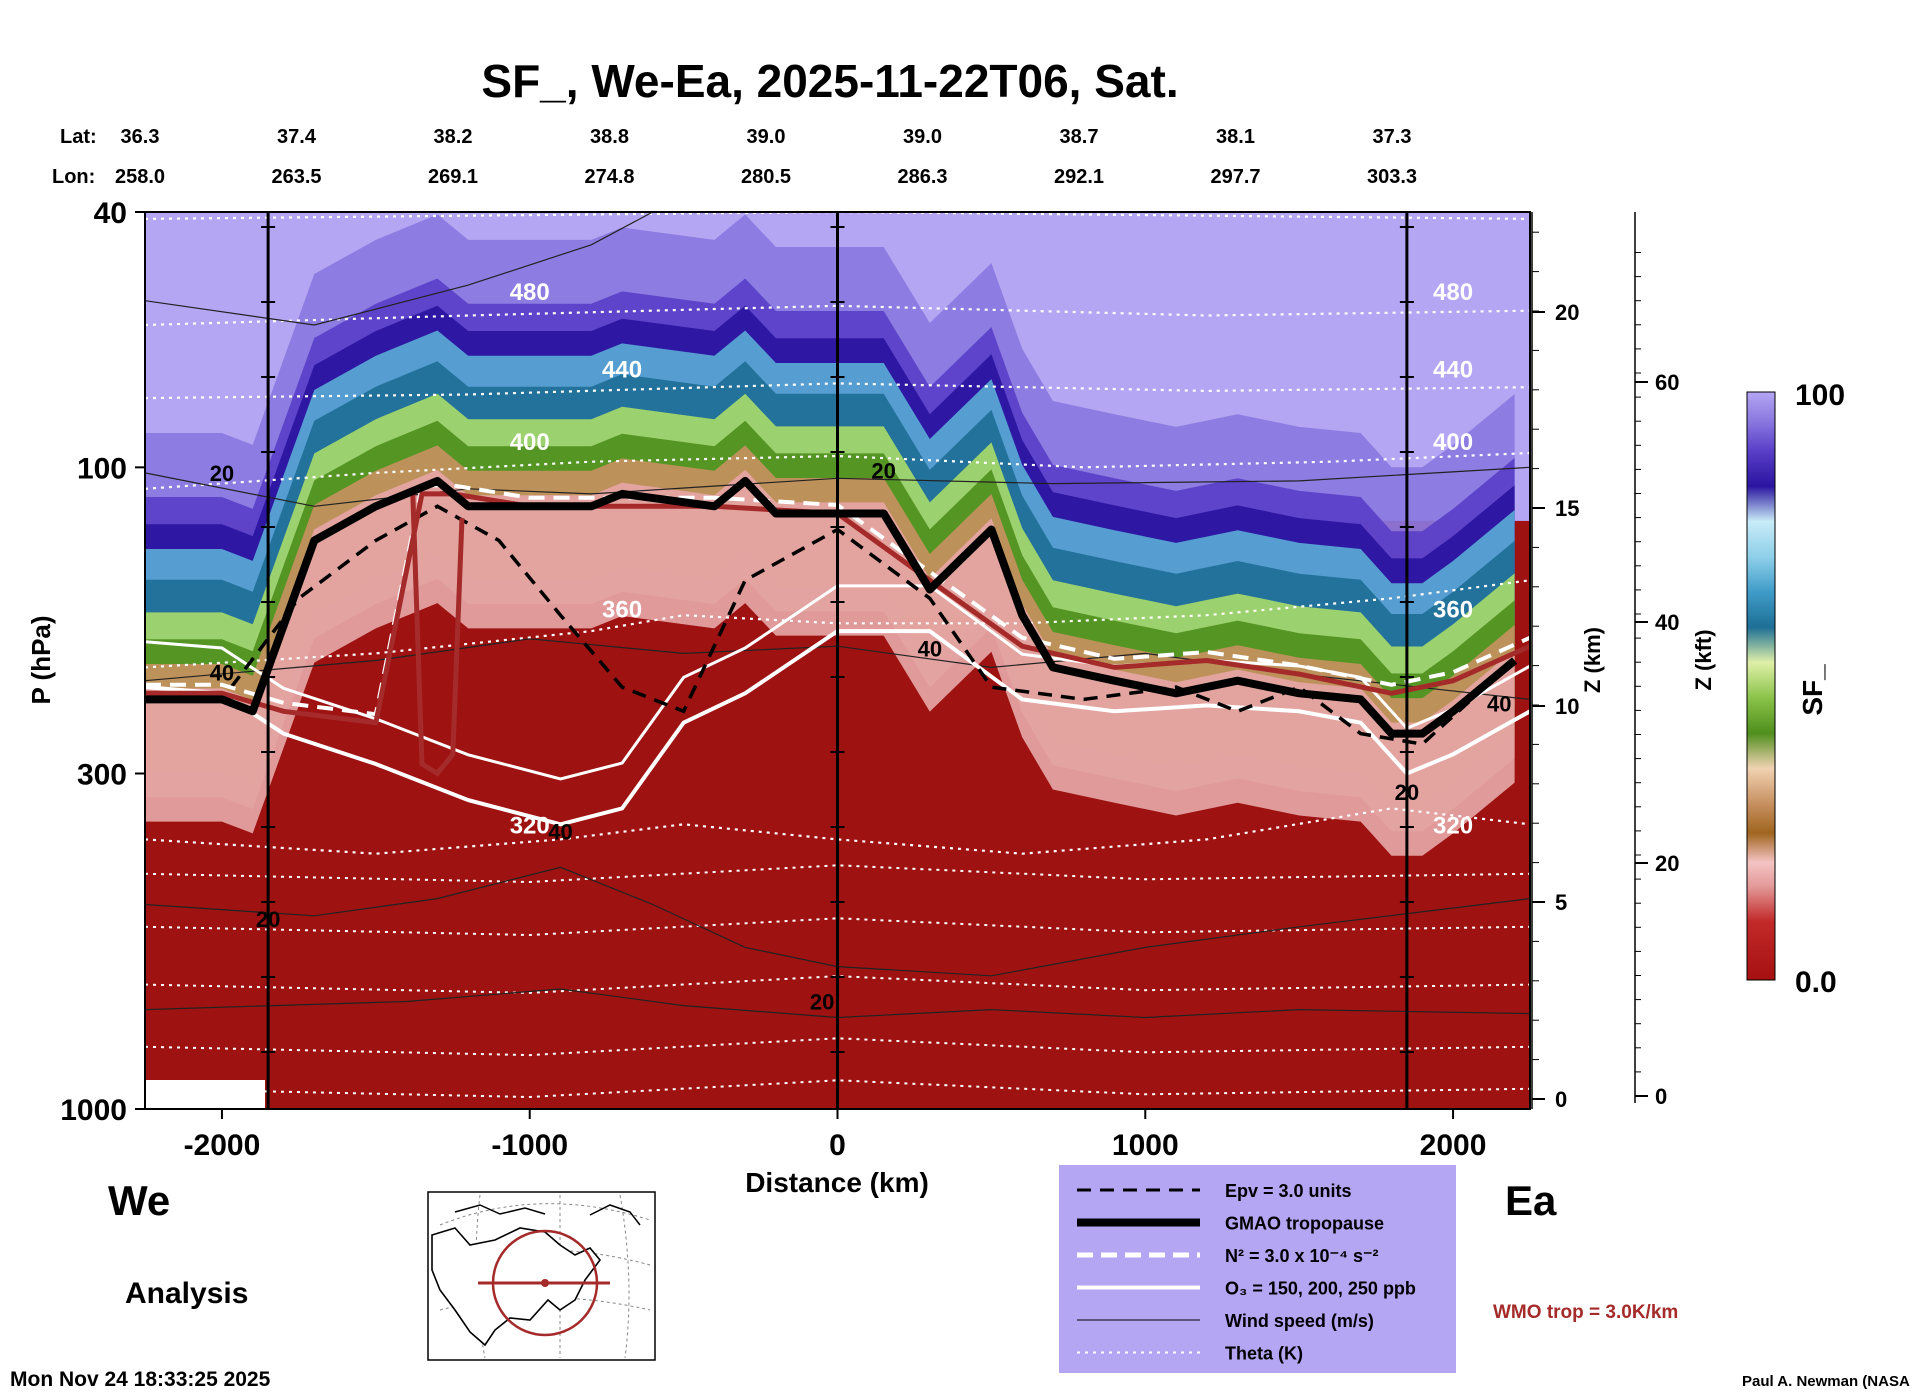  Describe the element at coordinates (1661, 1096) in the screenshot. I see `z-kft-tick-label: 0` at that location.